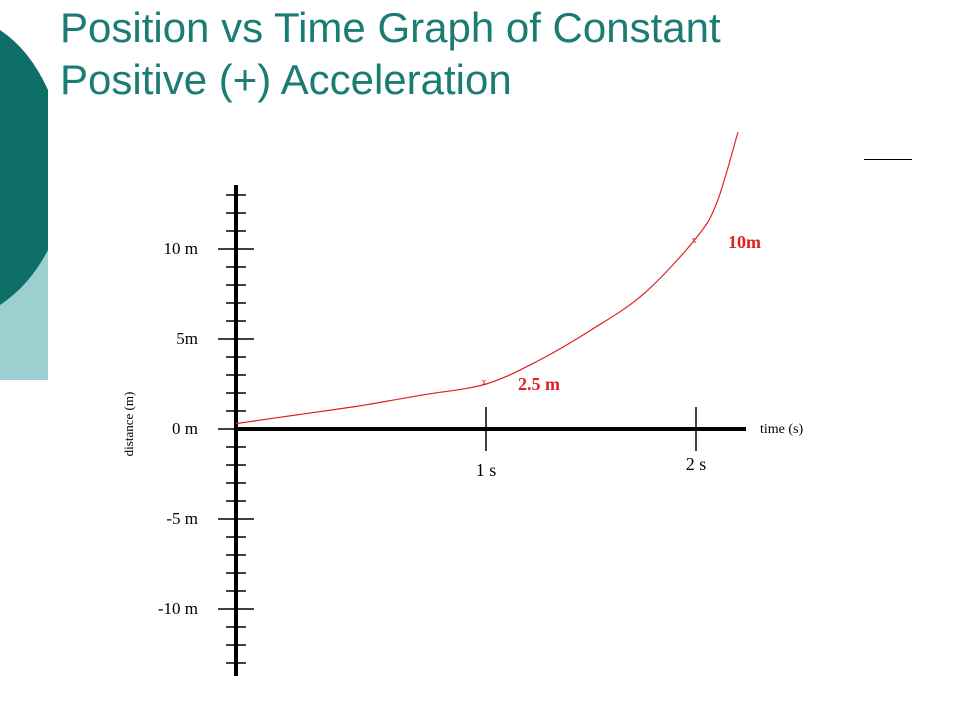 The height and width of the screenshot is (720, 960). I want to click on x-axis-label: time (s), so click(781, 429).